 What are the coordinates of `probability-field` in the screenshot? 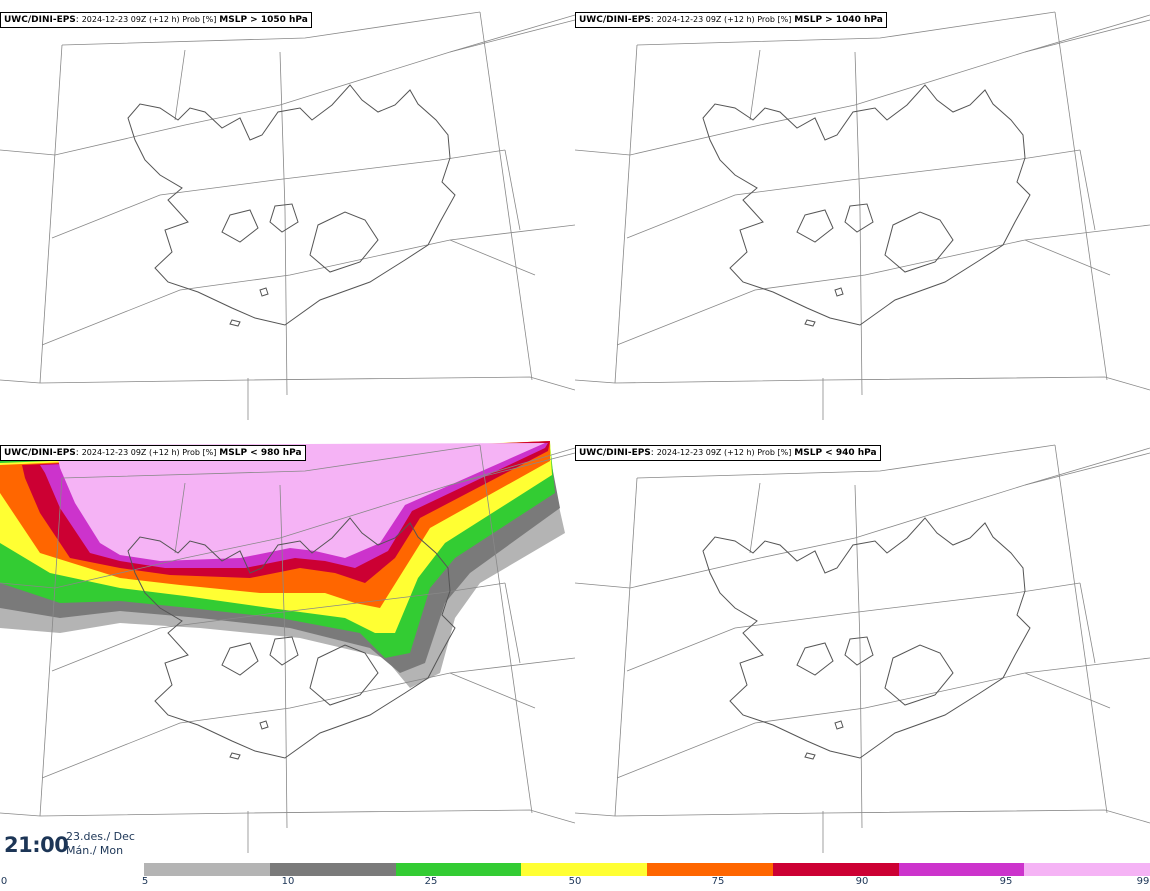 It's located at (282, 564).